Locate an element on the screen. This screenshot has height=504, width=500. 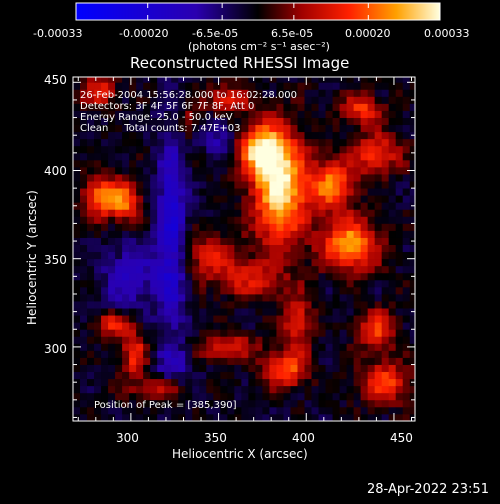
x-tick-label: 300 is located at coordinates (127, 438).